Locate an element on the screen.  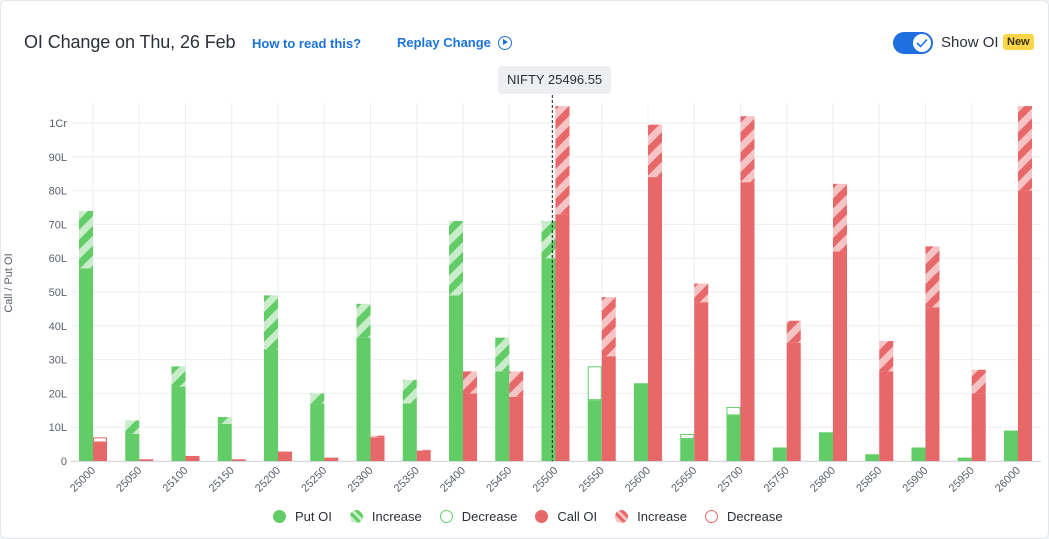
legend-call-oi: Call OI is located at coordinates (566, 516).